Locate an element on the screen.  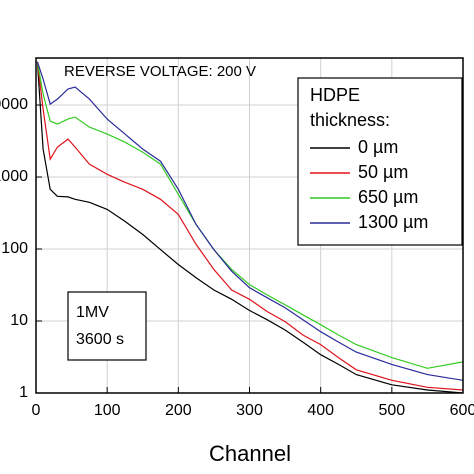
x-tick-label: 600 is located at coordinates (462, 410).